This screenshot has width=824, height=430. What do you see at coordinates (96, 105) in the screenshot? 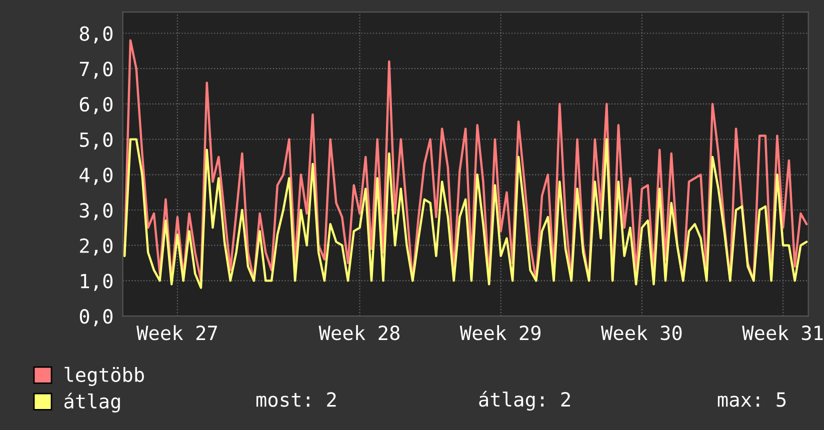
I see `y-tick-label: 6,0` at bounding box center [96, 105].